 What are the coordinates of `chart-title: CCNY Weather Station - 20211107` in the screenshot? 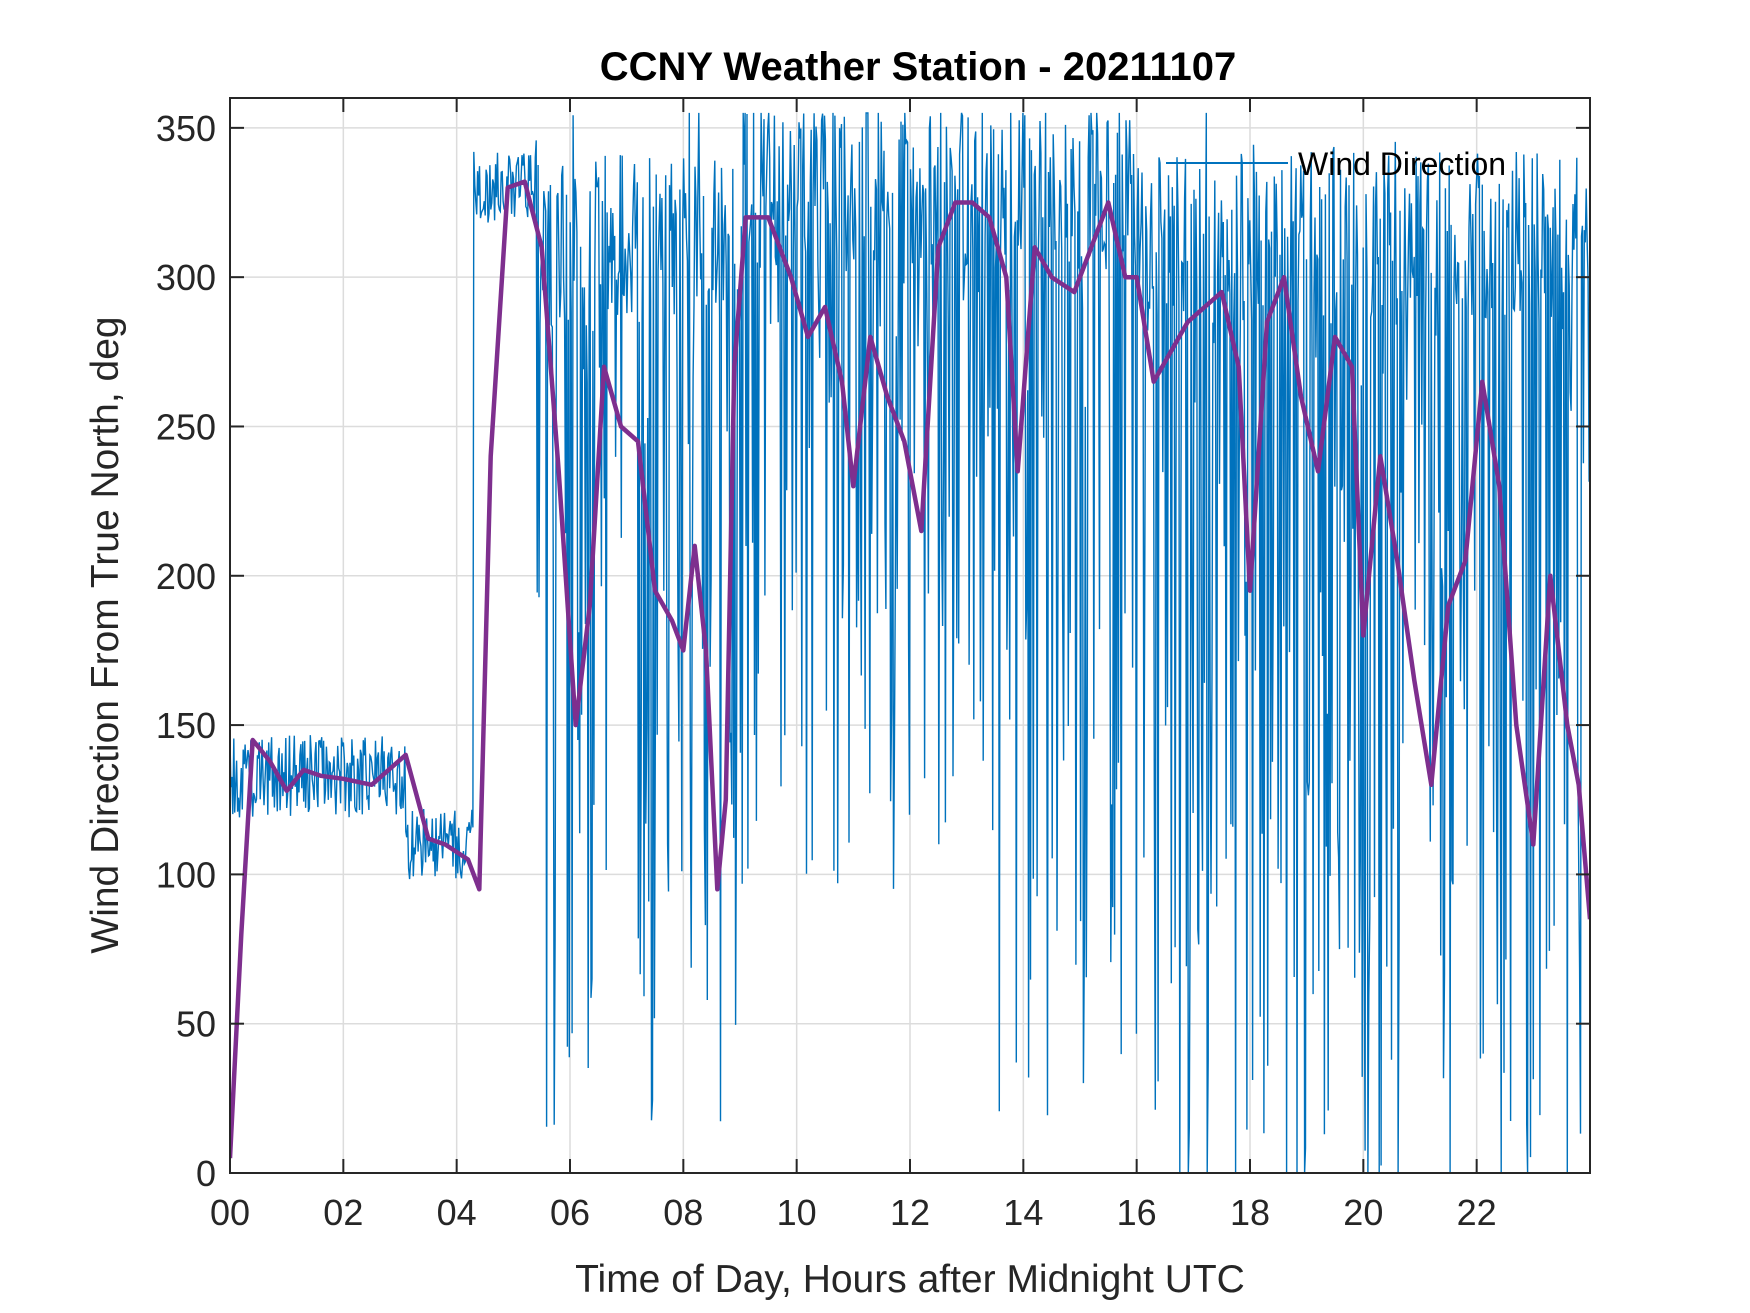 It's located at (918, 67).